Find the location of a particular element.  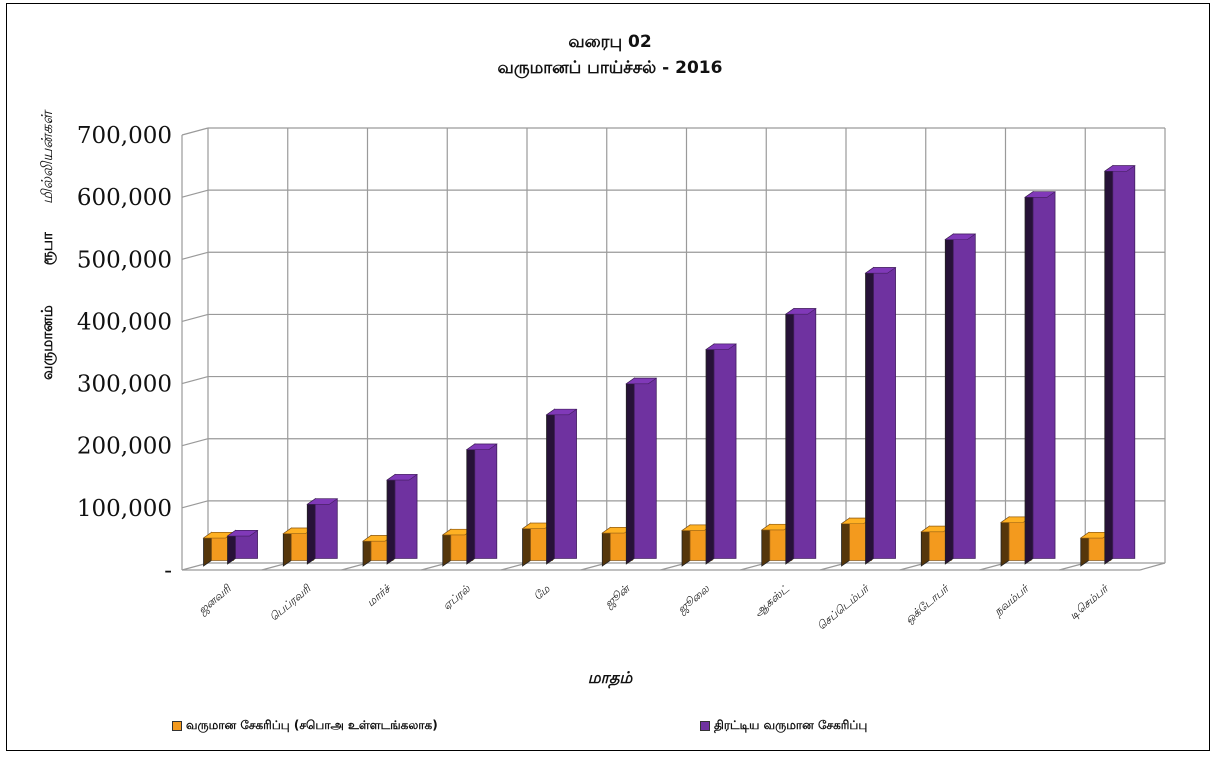

chart-subtitle: வருமானப் பாய்ச்சல் - 2016 is located at coordinates (610, 68).